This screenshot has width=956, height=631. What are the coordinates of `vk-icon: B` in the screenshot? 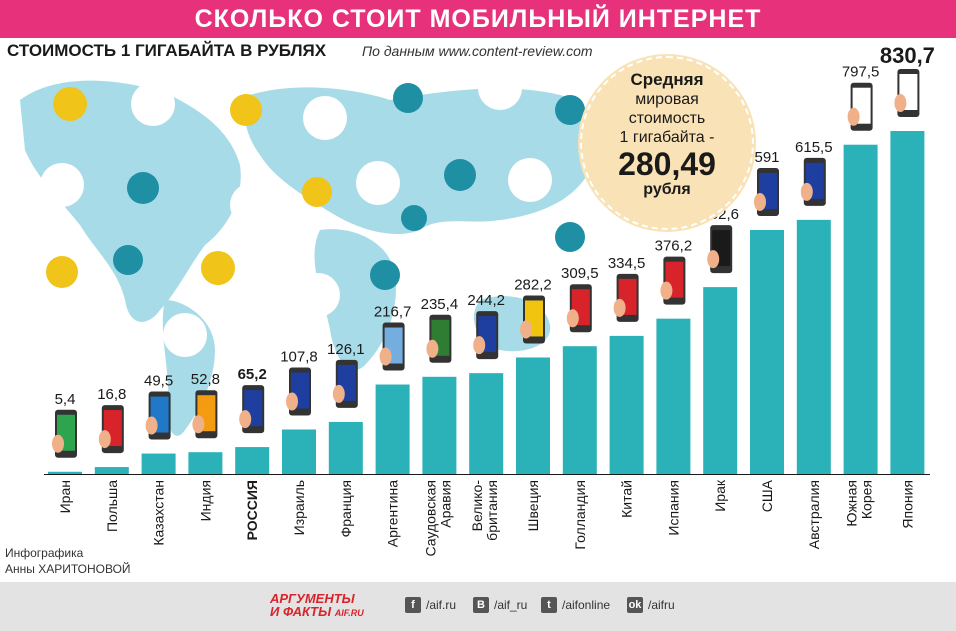 It's located at (481, 605).